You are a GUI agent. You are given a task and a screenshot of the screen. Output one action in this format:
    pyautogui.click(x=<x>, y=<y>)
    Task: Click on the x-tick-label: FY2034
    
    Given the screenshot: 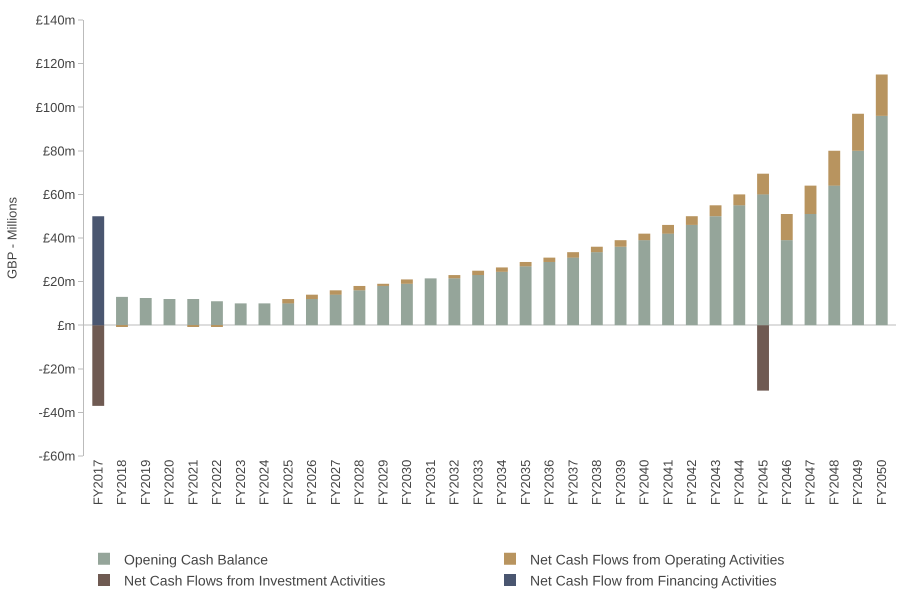 What is the action you would take?
    pyautogui.click(x=502, y=483)
    